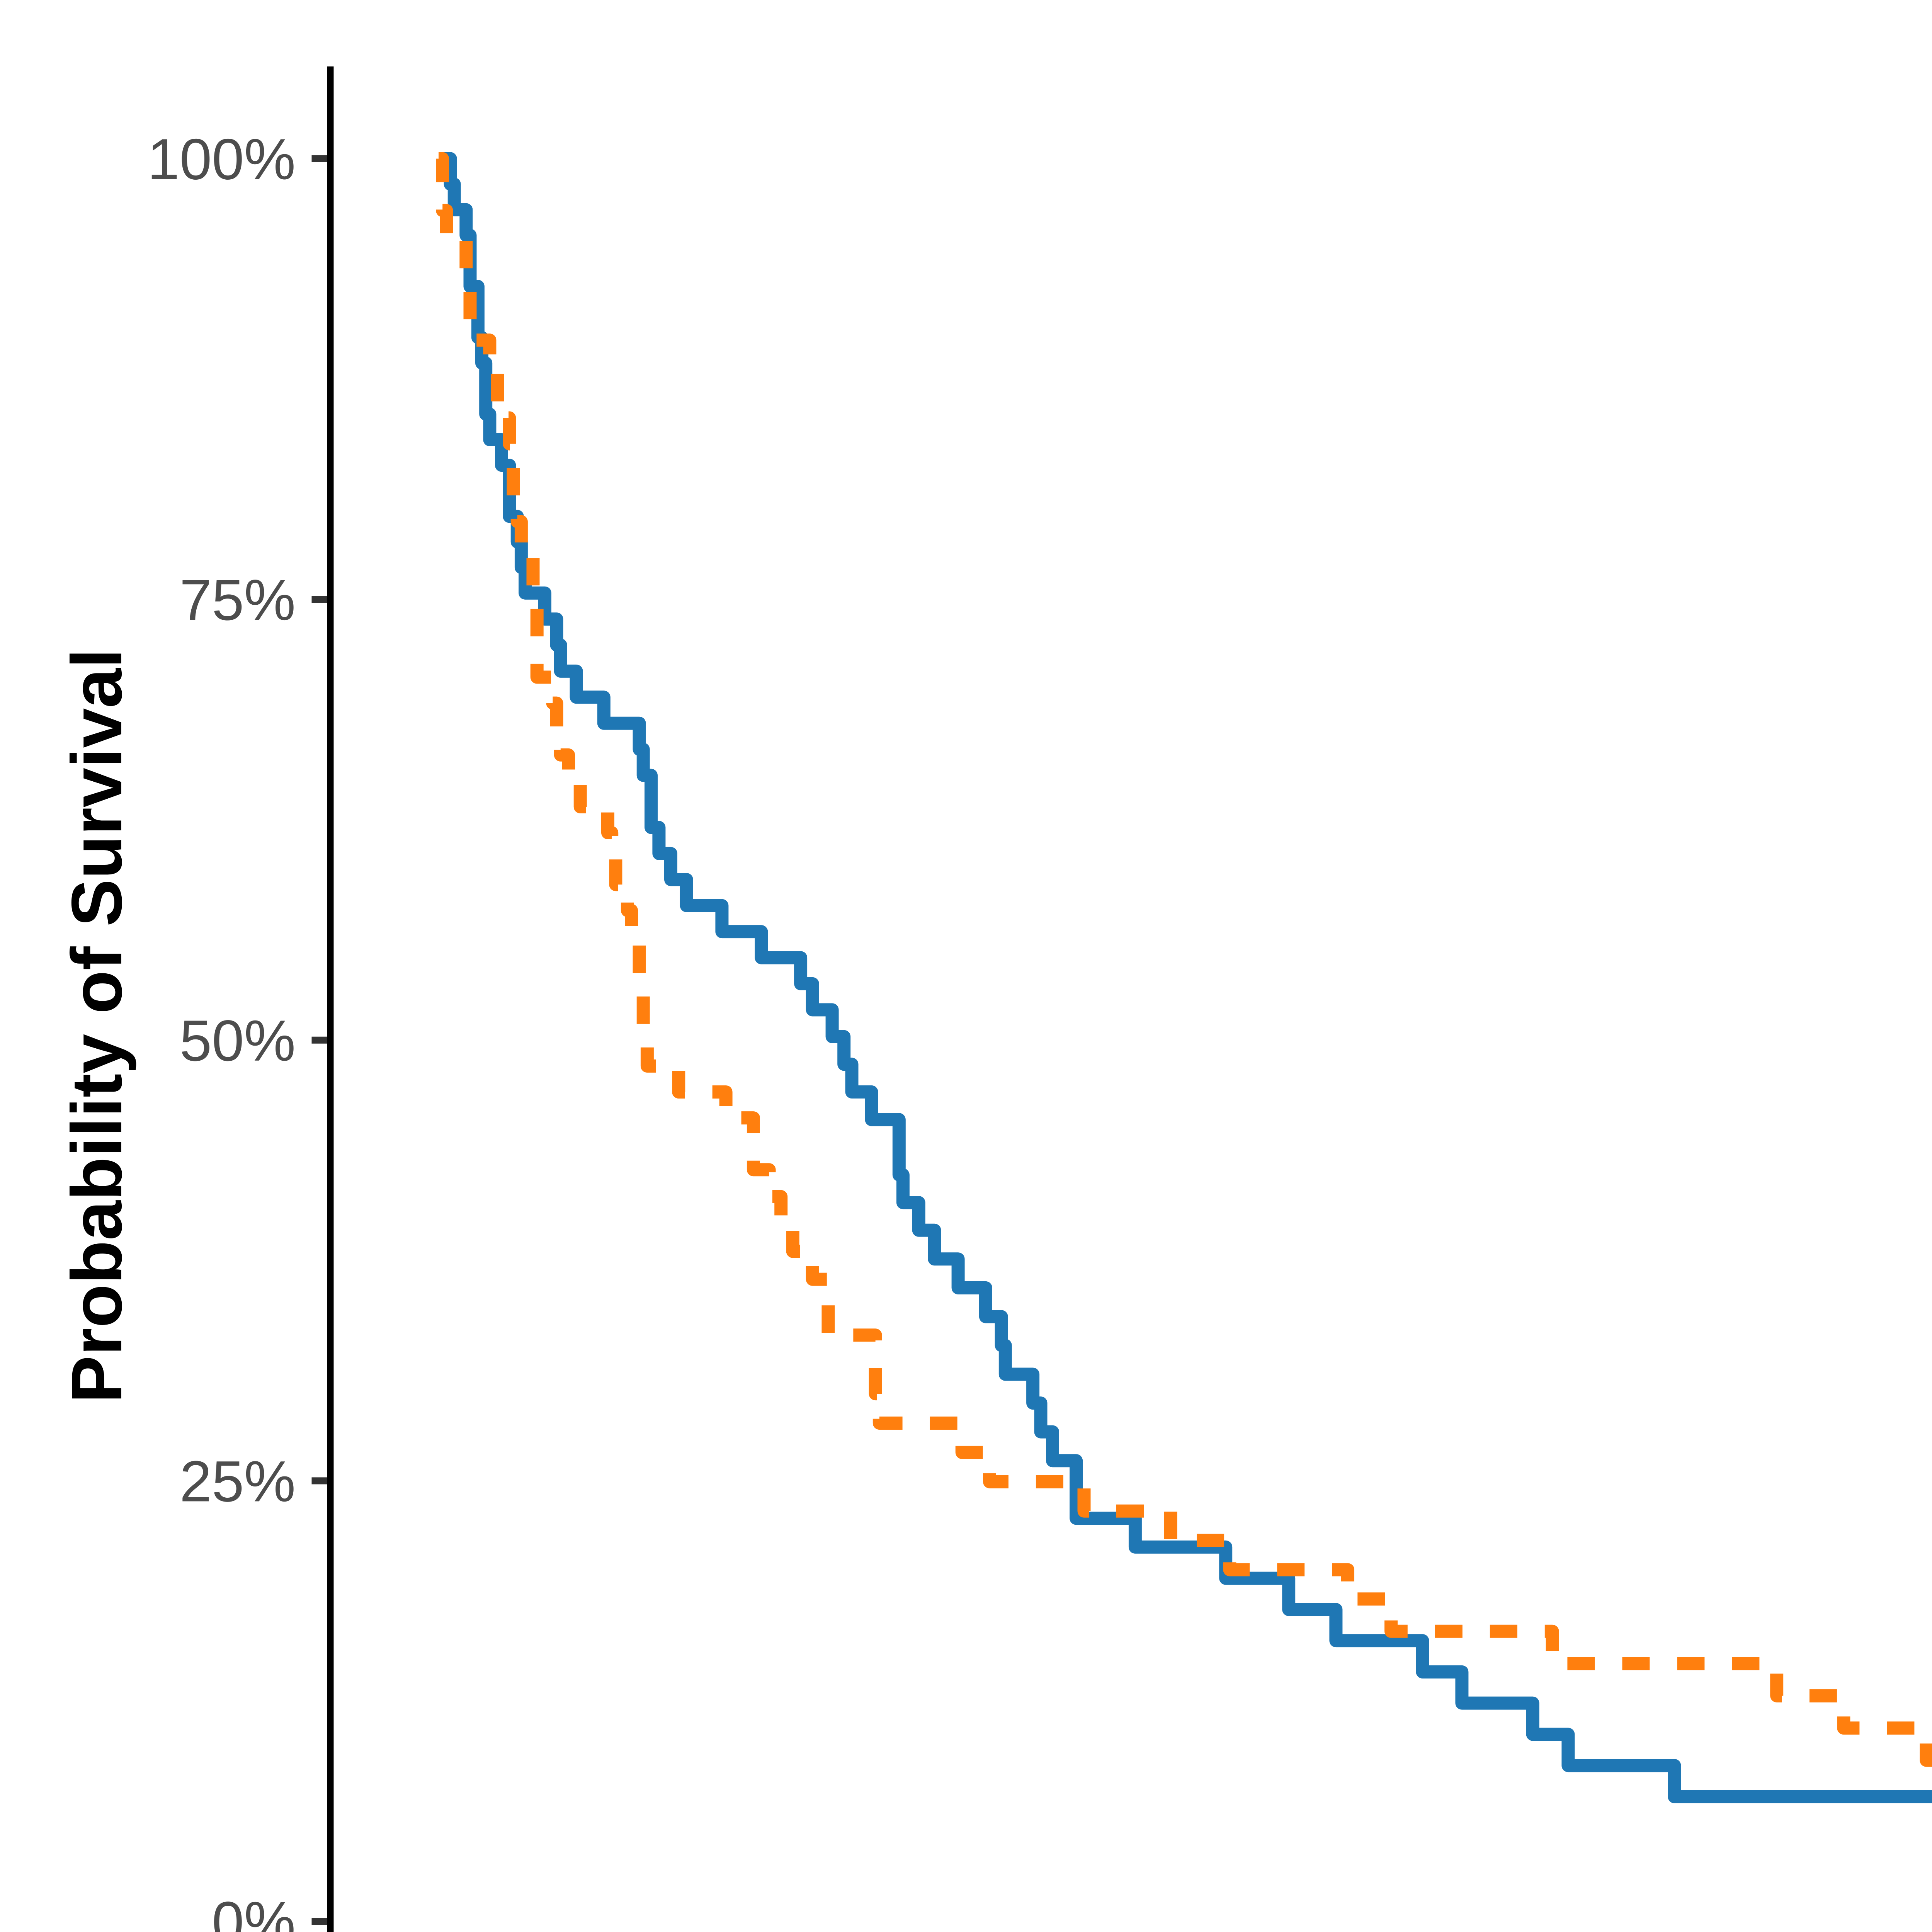 The height and width of the screenshot is (1932, 1932). I want to click on svg-text: 75%, so click(238, 599).